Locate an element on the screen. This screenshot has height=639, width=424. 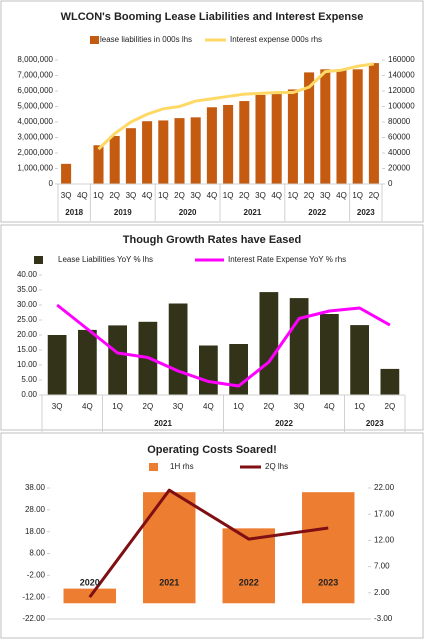
y2-tick-label: 60000 is located at coordinates (399, 137).